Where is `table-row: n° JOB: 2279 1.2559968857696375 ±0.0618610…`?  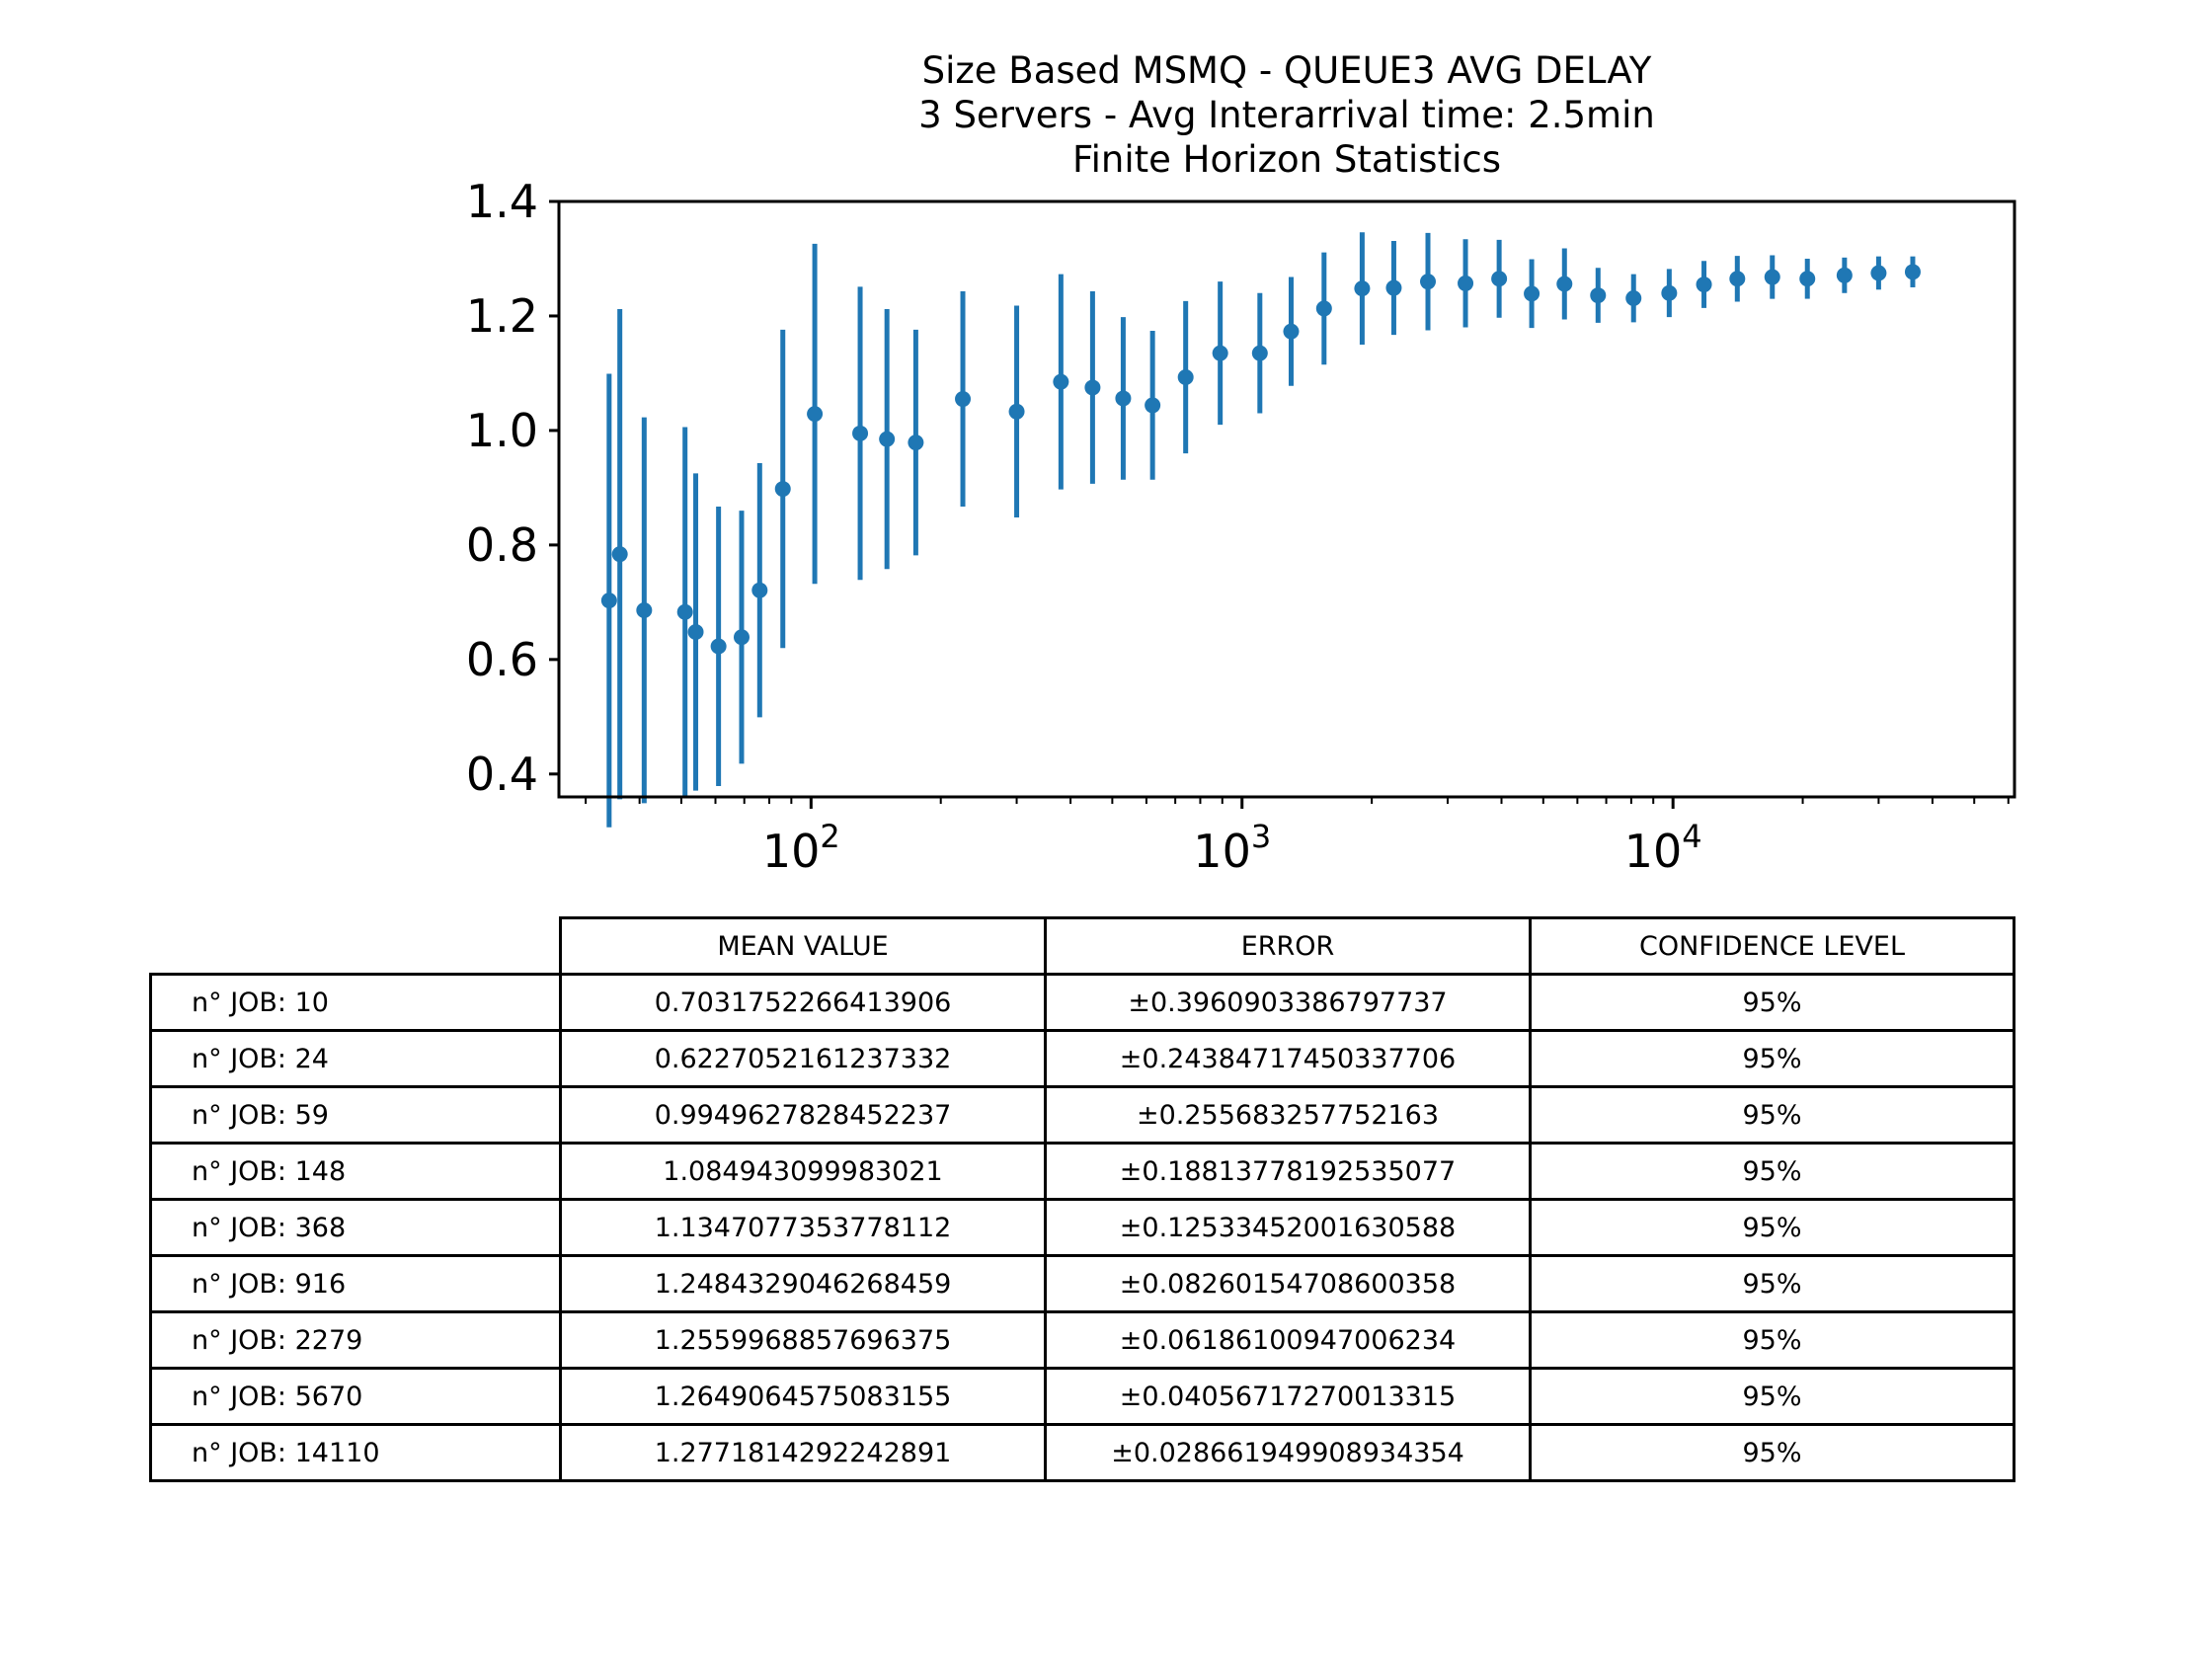 table-row: n° JOB: 2279 1.2559968857696375 ±0.0618610… is located at coordinates (1082, 1340).